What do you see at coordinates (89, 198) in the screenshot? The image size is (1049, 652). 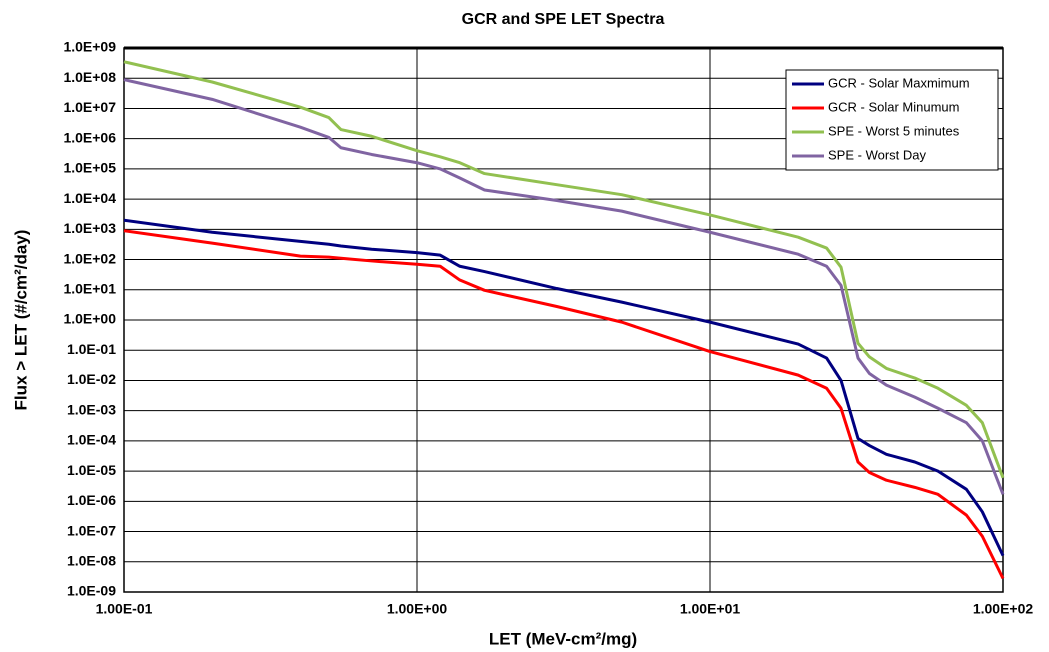 I see `y-tick-label: 1.0E+04` at bounding box center [89, 198].